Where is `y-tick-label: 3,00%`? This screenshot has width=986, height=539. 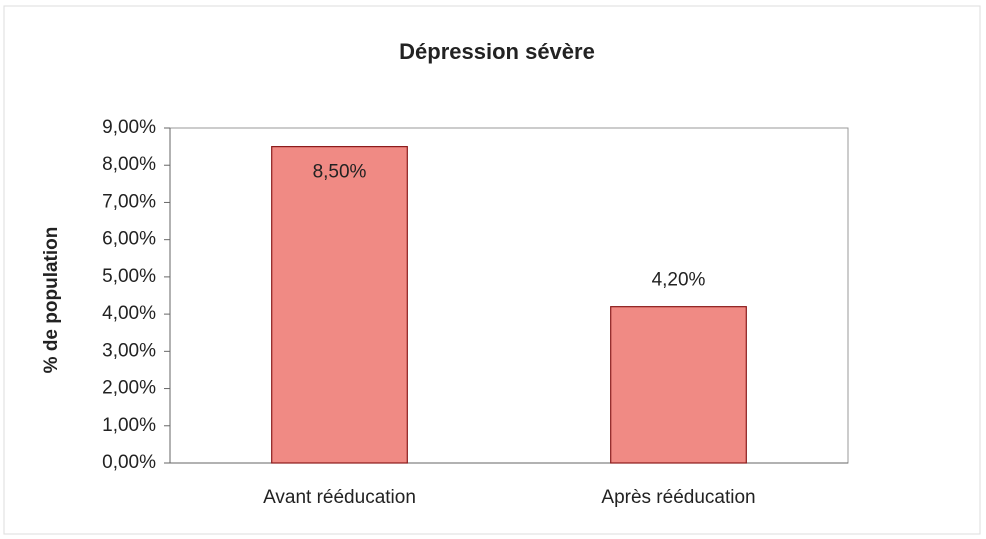
y-tick-label: 3,00% is located at coordinates (129, 350).